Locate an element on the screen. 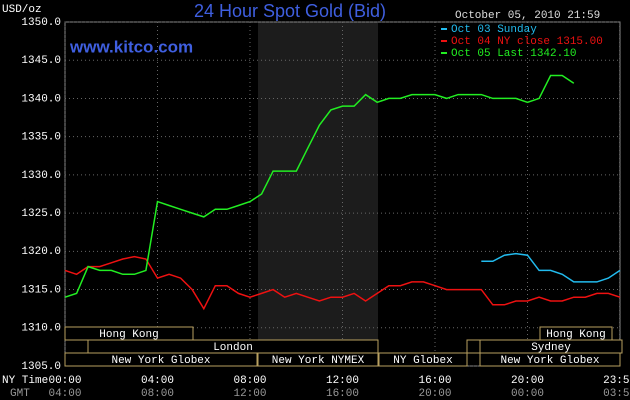 This screenshot has height=400, width=630. y-axis-label: USD/oz is located at coordinates (22, 10).